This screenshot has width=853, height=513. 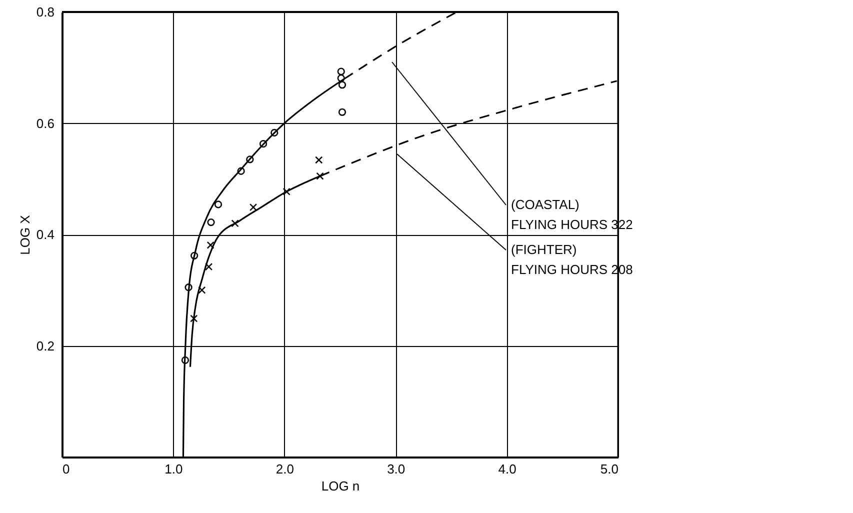 What do you see at coordinates (340, 486) in the screenshot?
I see `x-axis-title: LOG n` at bounding box center [340, 486].